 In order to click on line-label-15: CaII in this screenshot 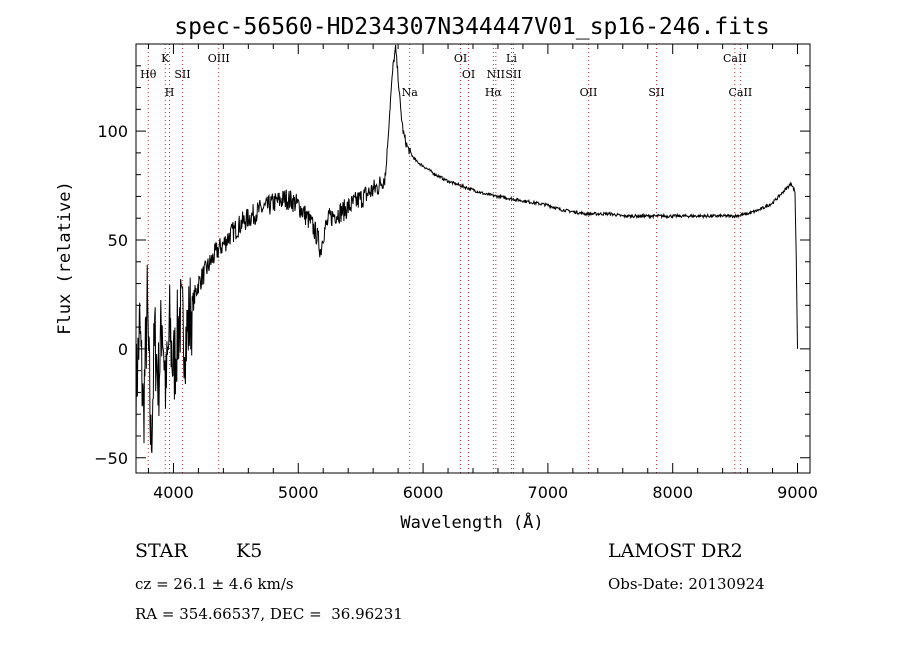, I will do `click(741, 92)`.